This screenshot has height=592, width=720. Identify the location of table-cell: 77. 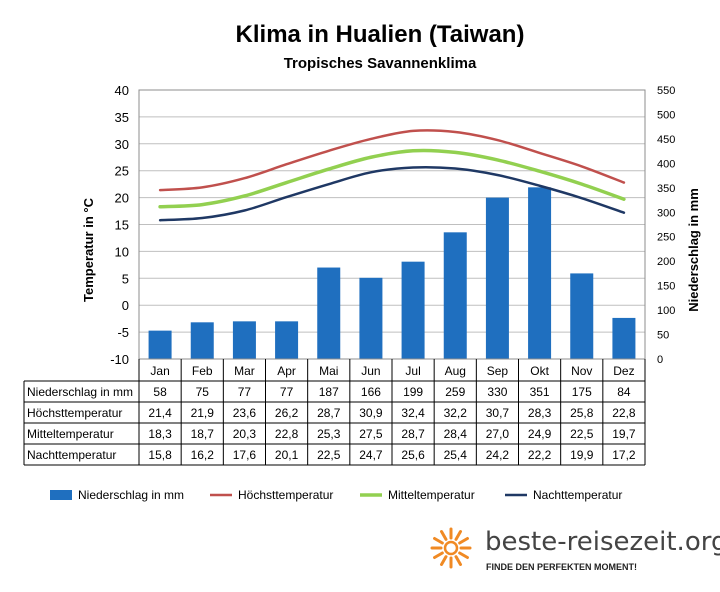
(245, 392).